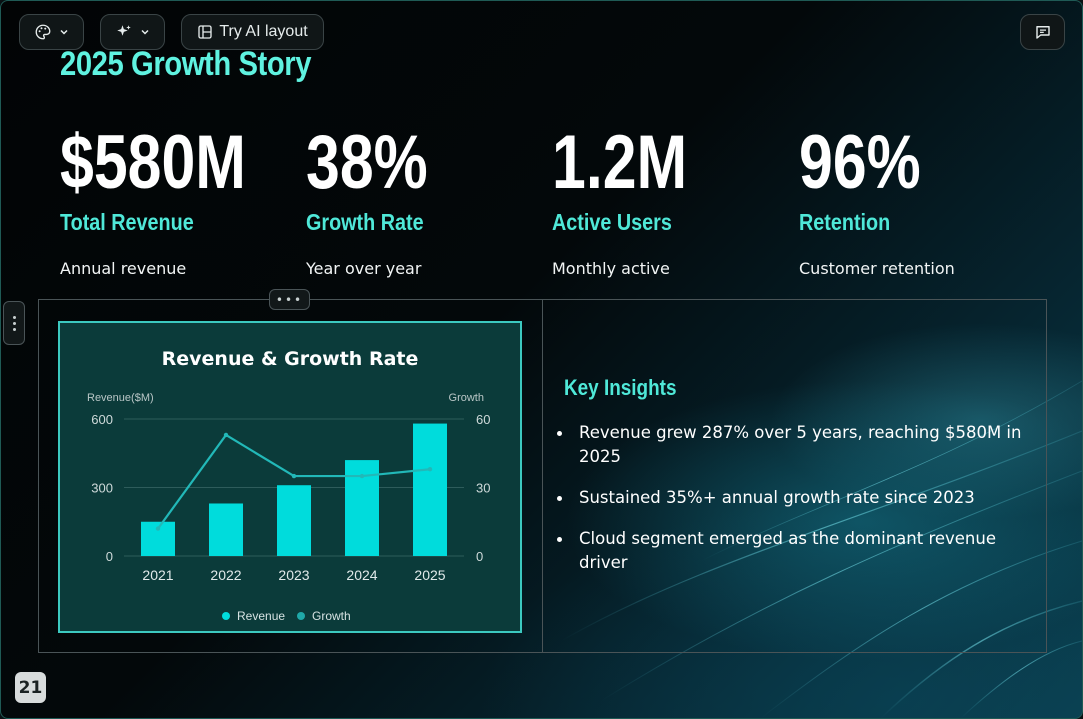 This screenshot has width=1083, height=719. I want to click on comment-button, so click(1042, 32).